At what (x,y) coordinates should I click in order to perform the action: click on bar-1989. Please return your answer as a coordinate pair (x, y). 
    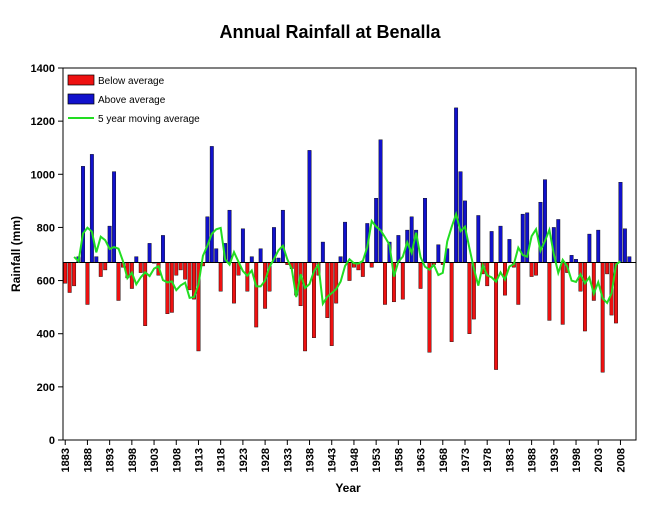
    Looking at the image, I should click on (536, 269).